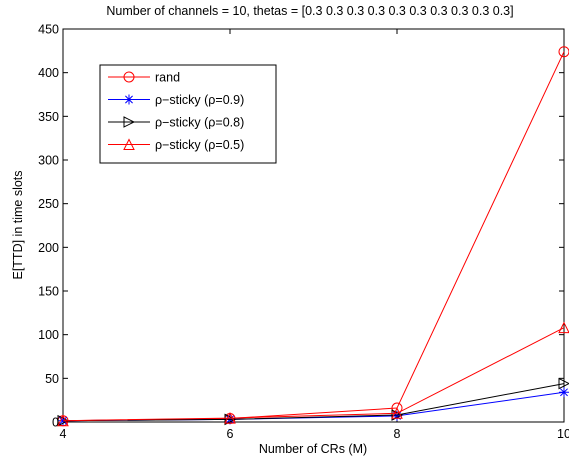 The width and height of the screenshot is (569, 468). I want to click on series-line, so click(313, 402).